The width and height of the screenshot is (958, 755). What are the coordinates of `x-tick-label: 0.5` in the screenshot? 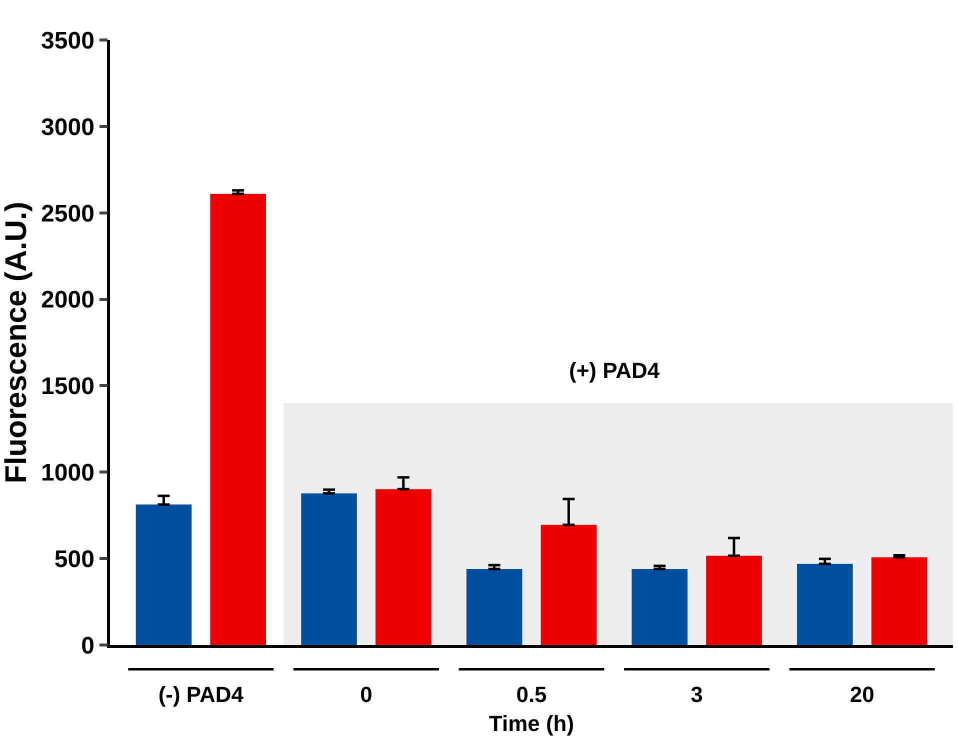 It's located at (531, 695).